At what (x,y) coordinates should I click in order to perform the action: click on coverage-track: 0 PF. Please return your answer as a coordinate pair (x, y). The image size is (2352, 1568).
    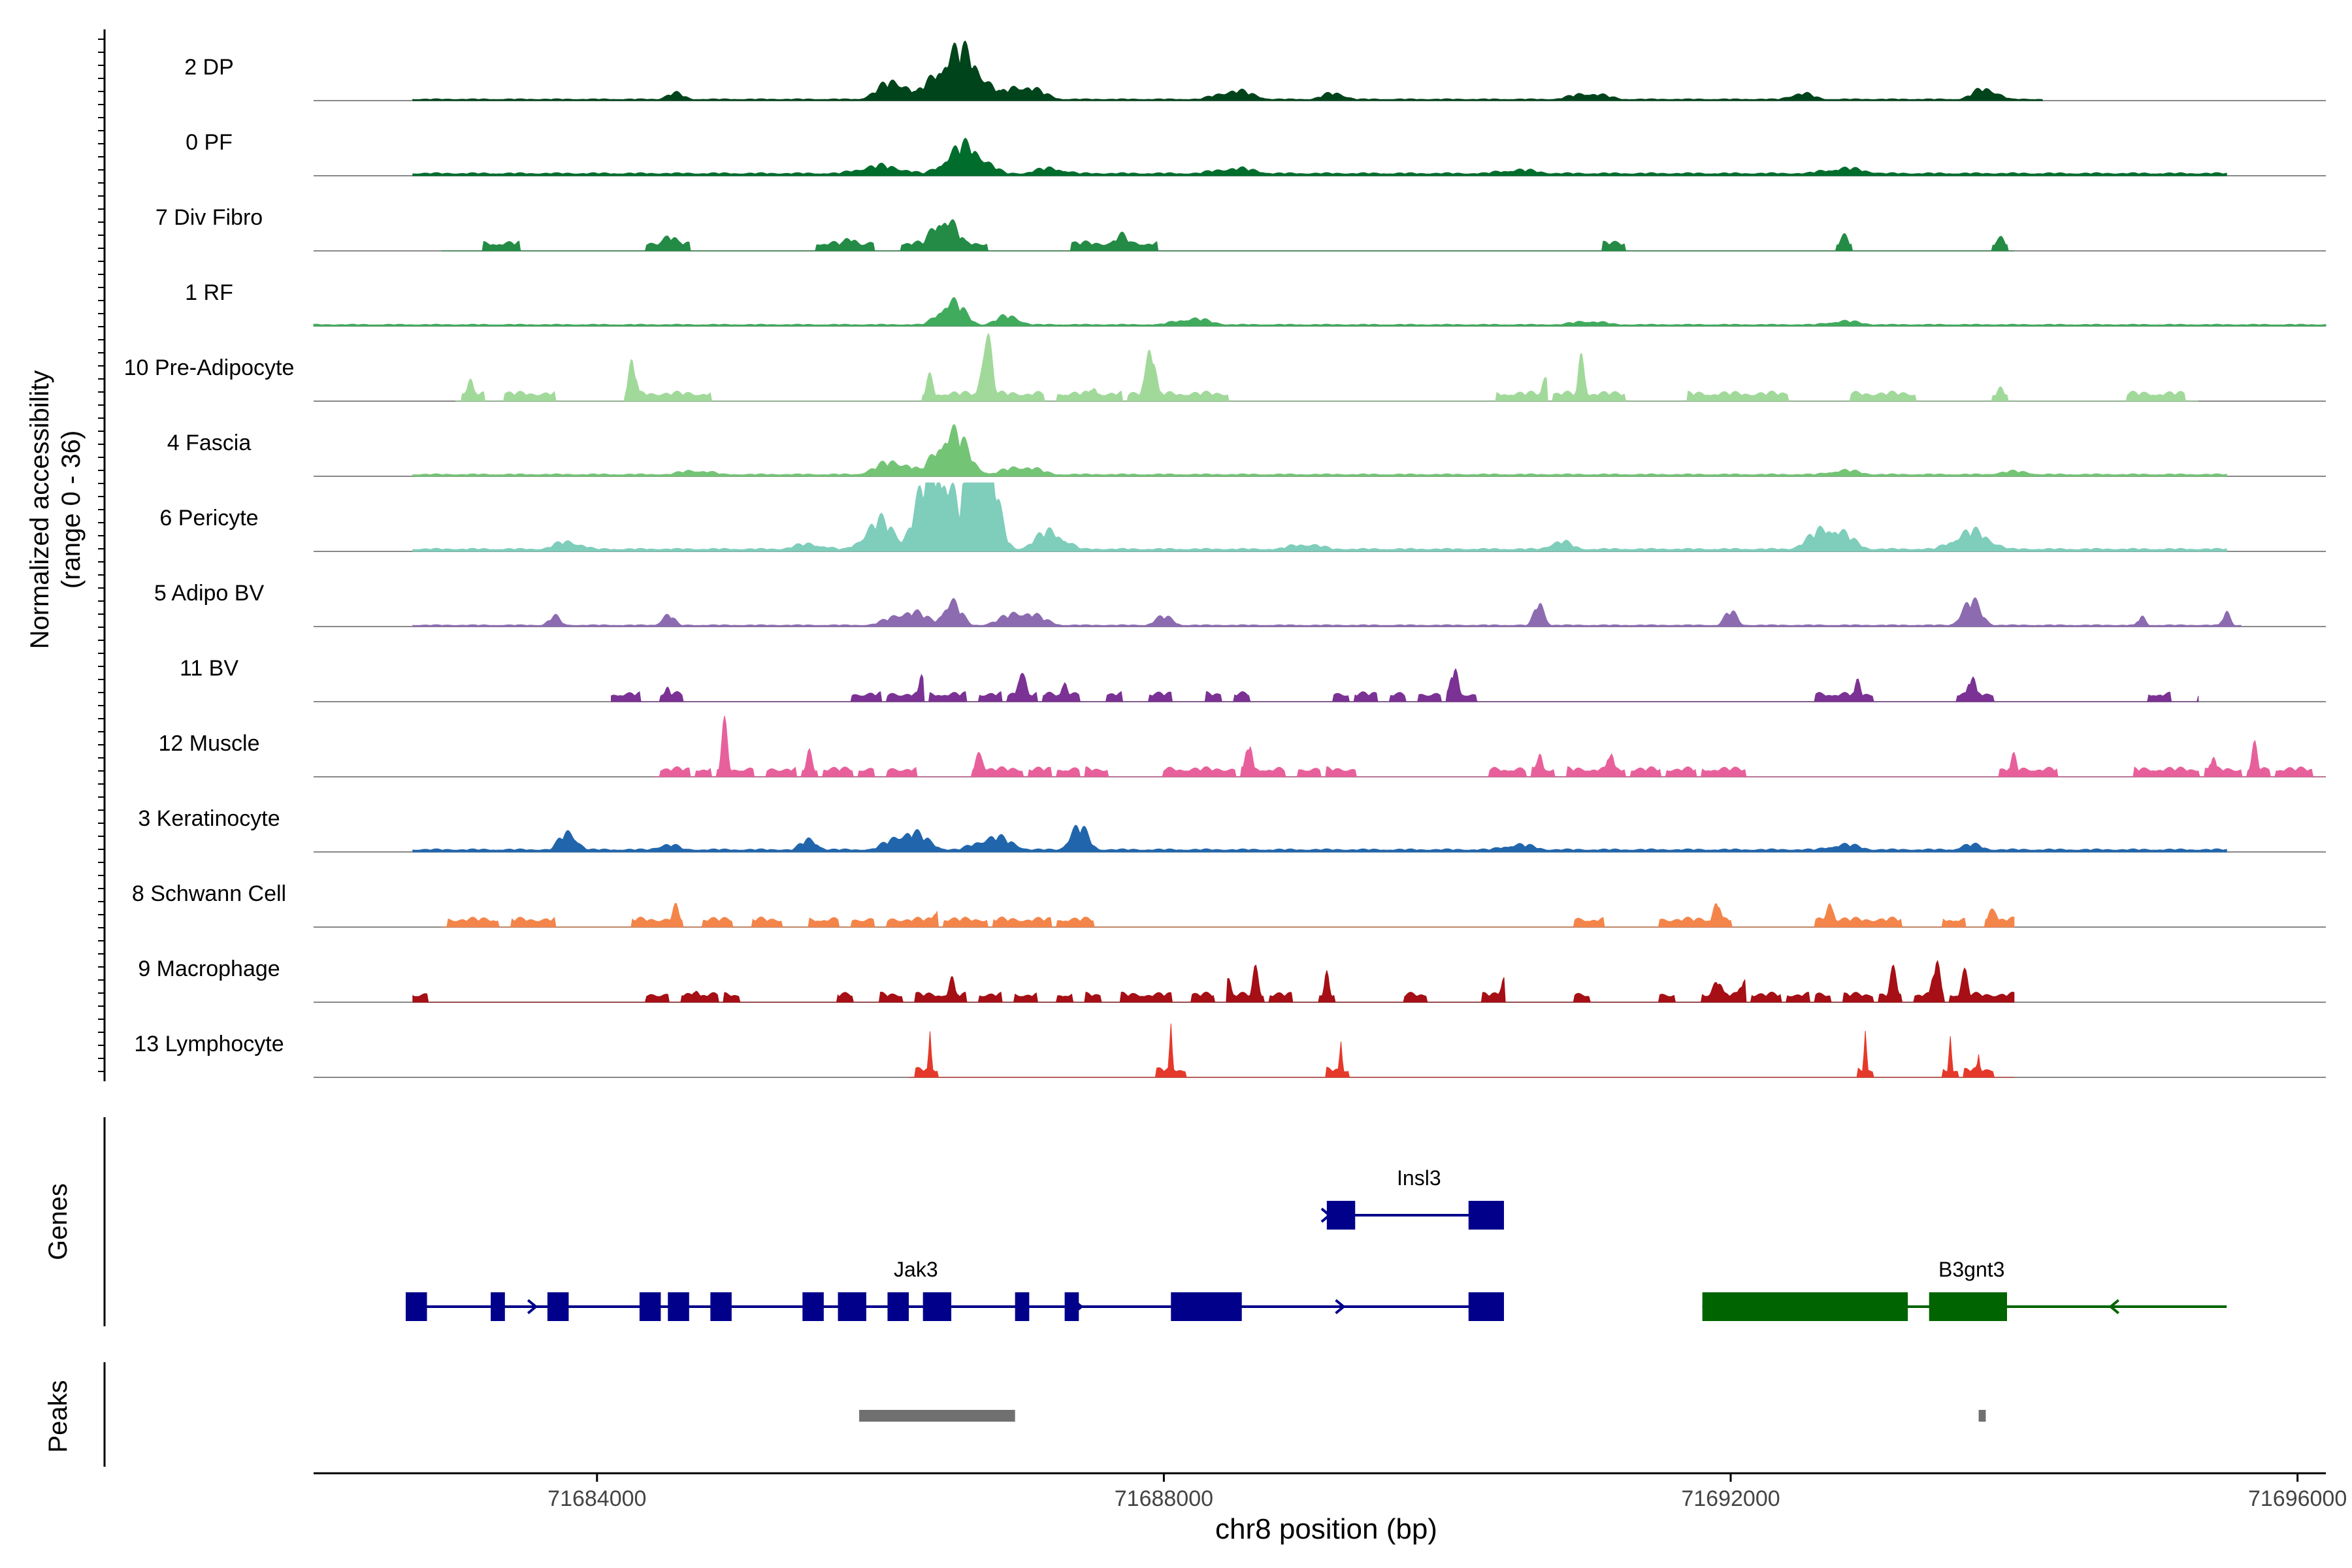
    Looking at the image, I should click on (1256, 153).